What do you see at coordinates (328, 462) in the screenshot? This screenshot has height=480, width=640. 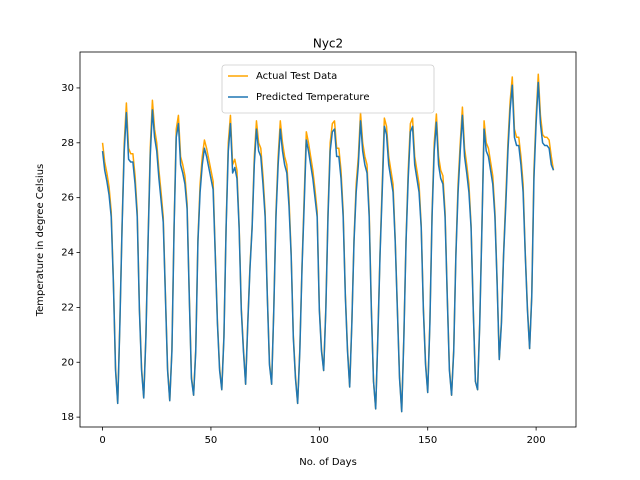 I see `x-axis-label: No. of Days` at bounding box center [328, 462].